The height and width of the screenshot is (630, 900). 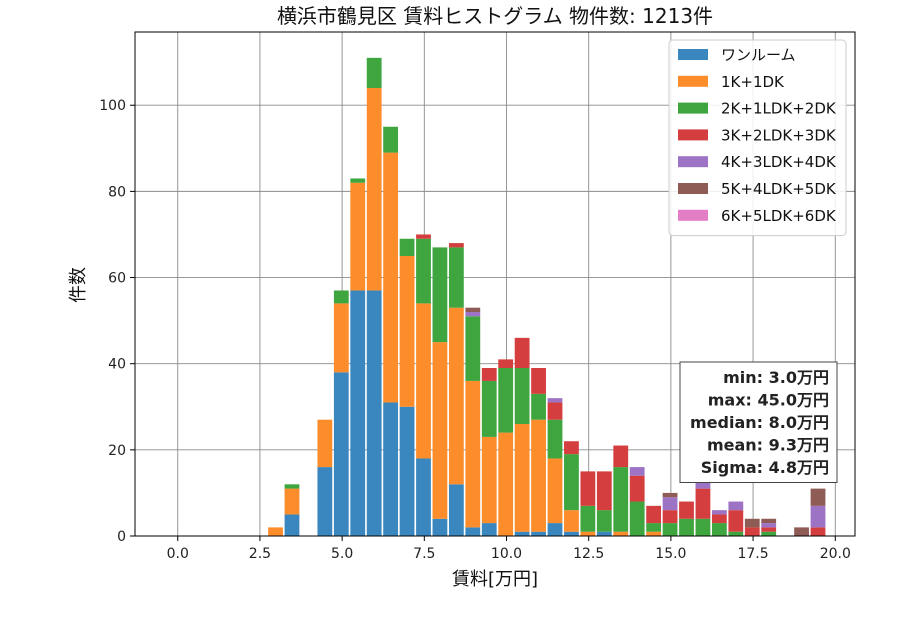 I want to click on x-tick-label: 5.0, so click(x=342, y=554).